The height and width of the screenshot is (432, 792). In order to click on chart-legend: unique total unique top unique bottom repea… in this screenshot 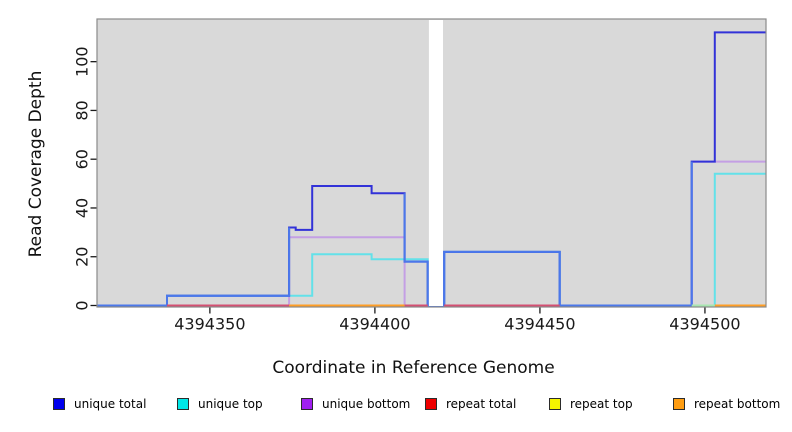, I will do `click(396, 405)`.